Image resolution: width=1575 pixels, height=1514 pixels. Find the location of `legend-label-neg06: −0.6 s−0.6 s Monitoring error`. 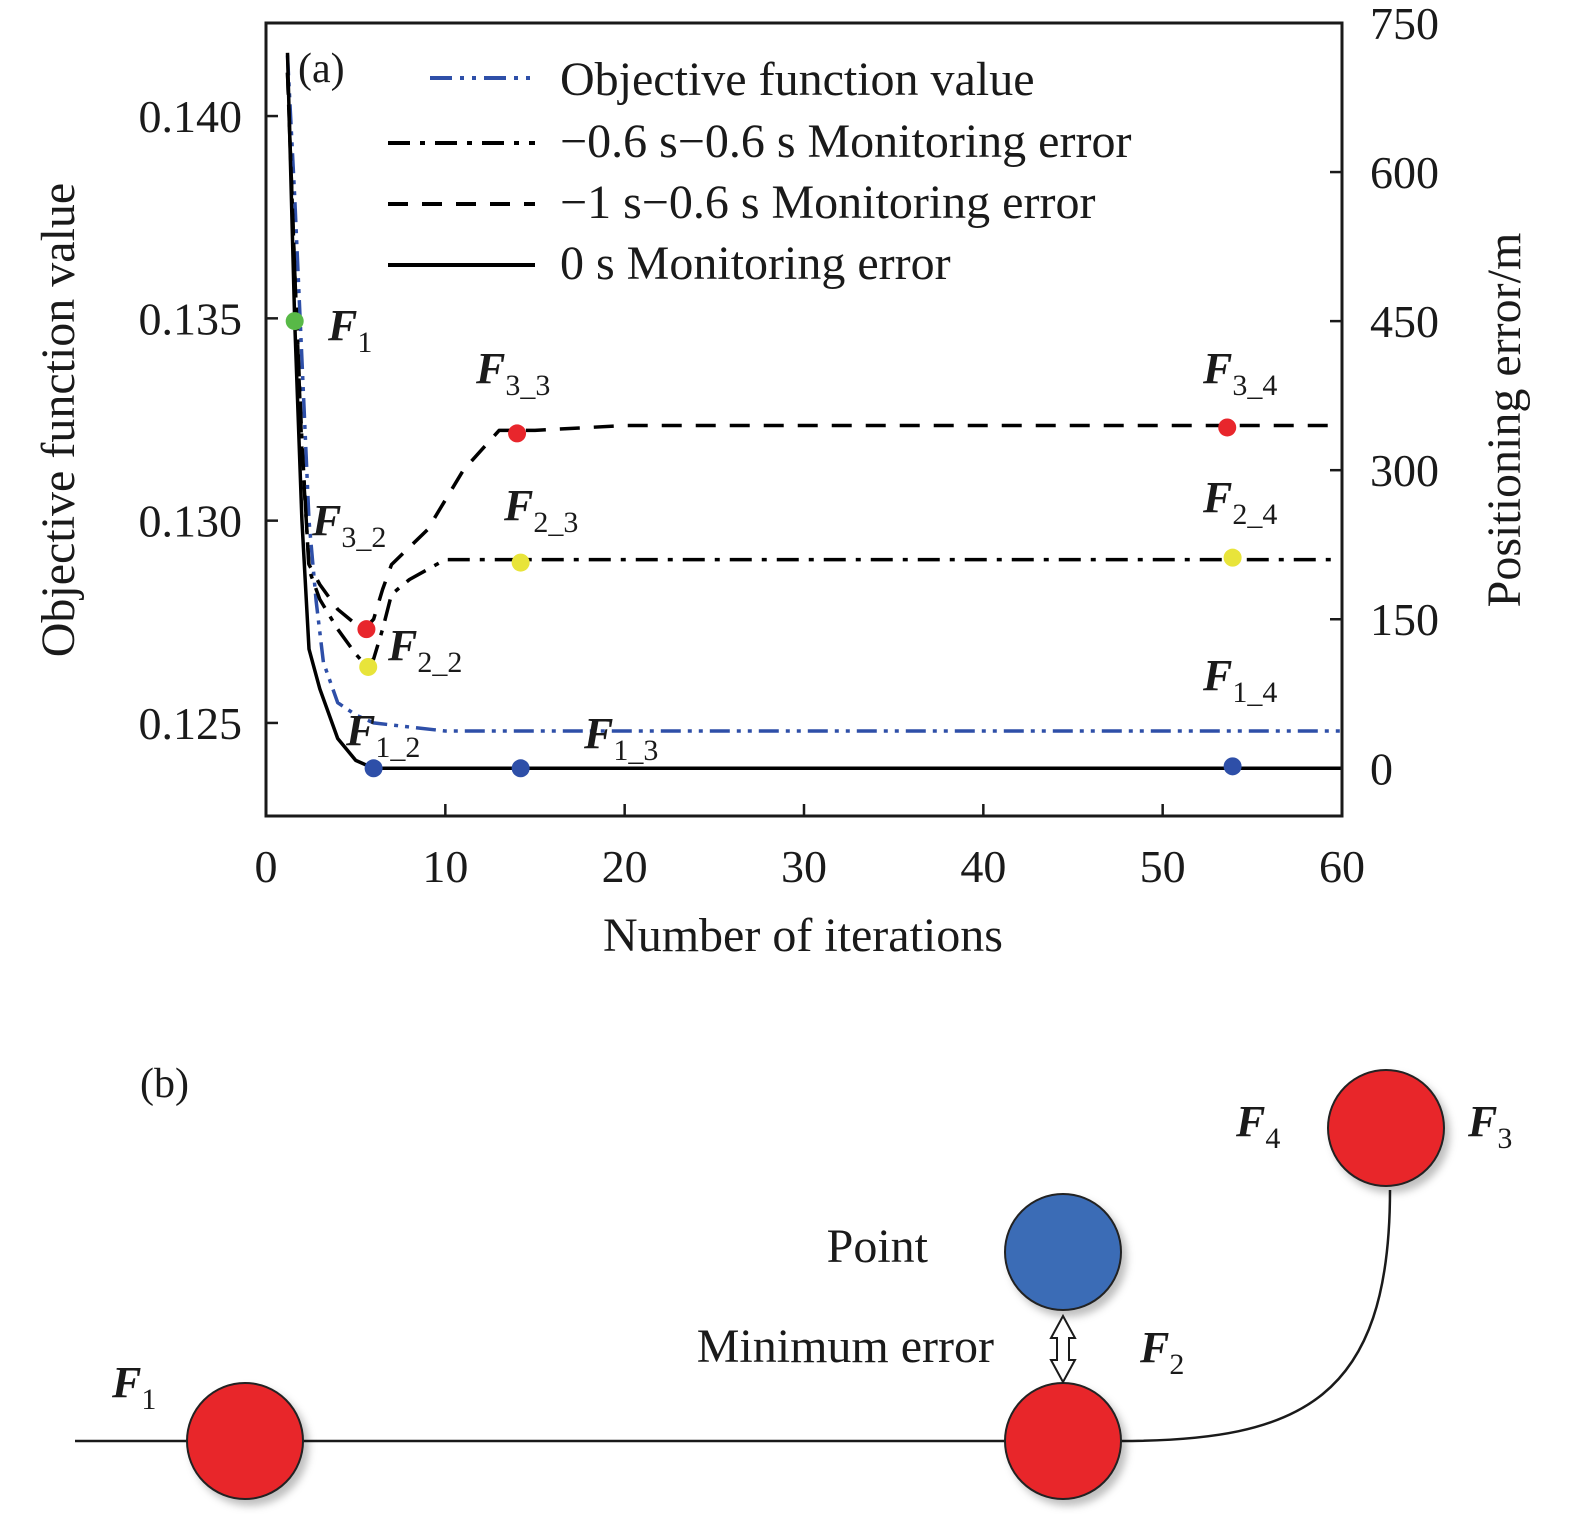

legend-label-neg06: −0.6 s−0.6 s Monitoring error is located at coordinates (845, 141).